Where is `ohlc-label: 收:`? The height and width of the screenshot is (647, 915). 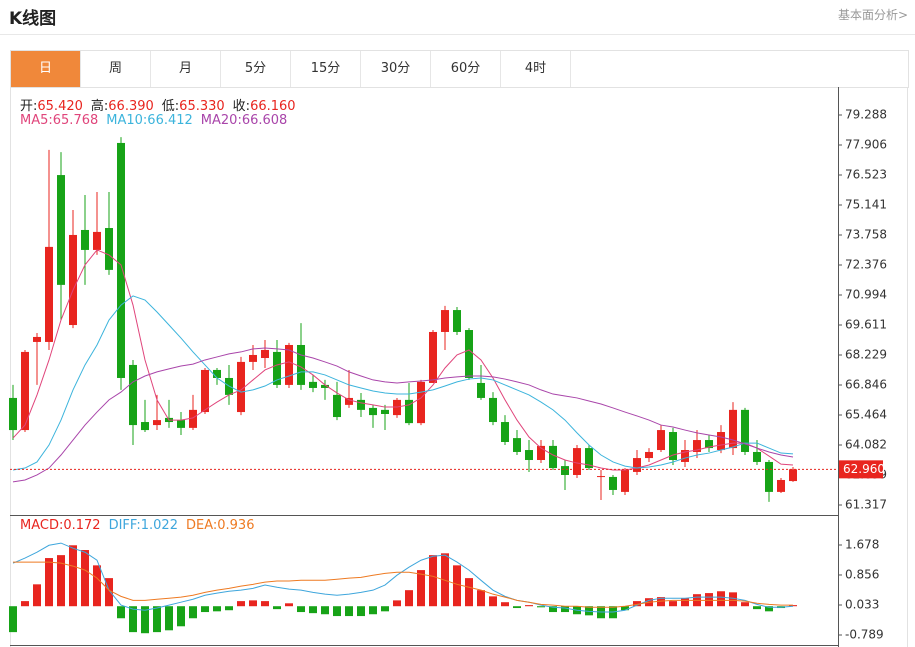
ohlc-label: 收: is located at coordinates (241, 106).